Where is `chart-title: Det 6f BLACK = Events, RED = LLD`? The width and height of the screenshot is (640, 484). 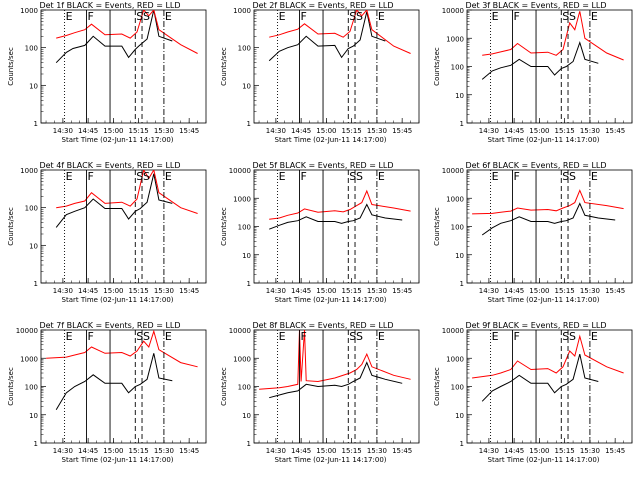 chart-title: Det 6f BLACK = Events, RED = LLD is located at coordinates (535, 165).